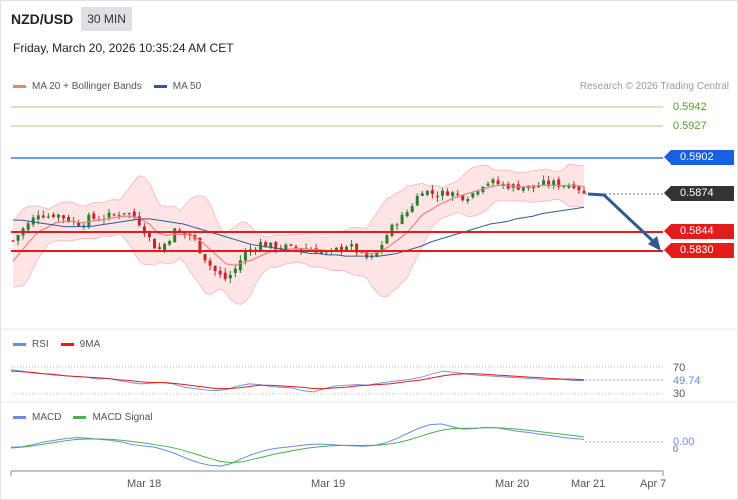  Describe the element at coordinates (37, 417) in the screenshot. I see `legend-macd: MACD` at that location.